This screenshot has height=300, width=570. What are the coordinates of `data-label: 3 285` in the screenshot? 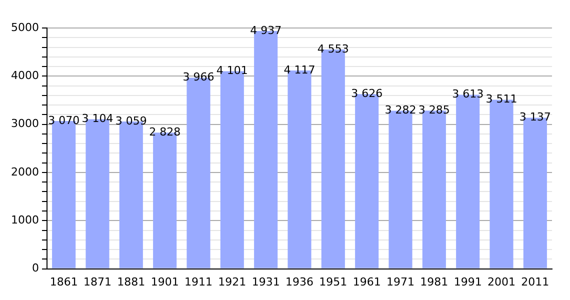 It's located at (434, 109).